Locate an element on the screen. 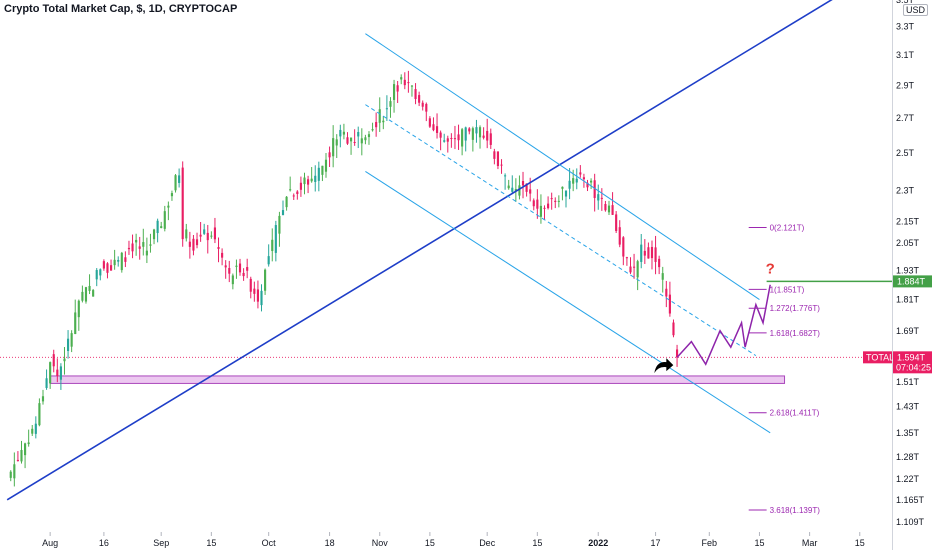  support-zone-layer is located at coordinates (417, 379).